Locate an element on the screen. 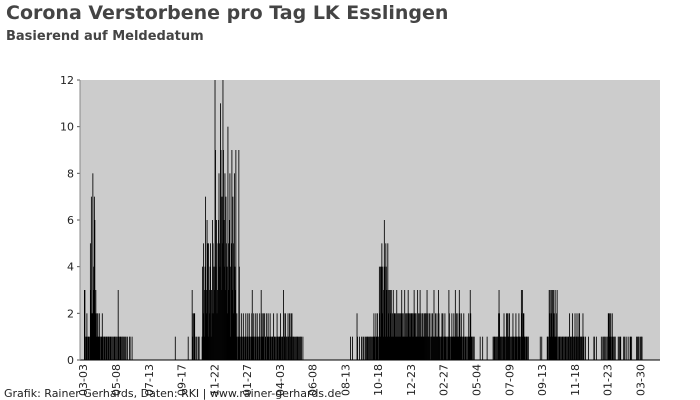  x-tick-label: 05-08 is located at coordinates (116, 380).